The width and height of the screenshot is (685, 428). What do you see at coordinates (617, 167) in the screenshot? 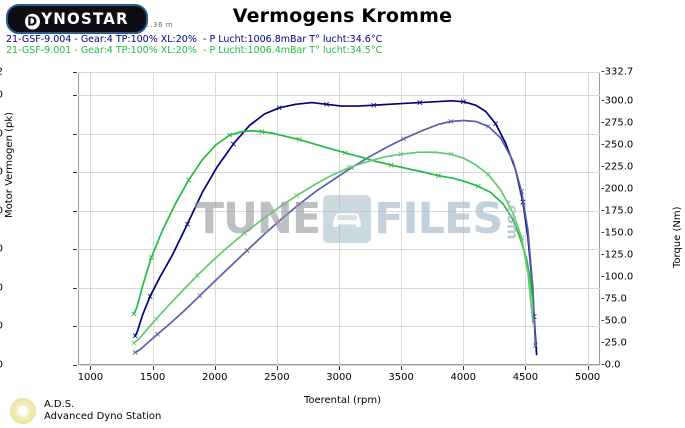
I see `y-axis-tick-right: -225.0` at bounding box center [617, 167].